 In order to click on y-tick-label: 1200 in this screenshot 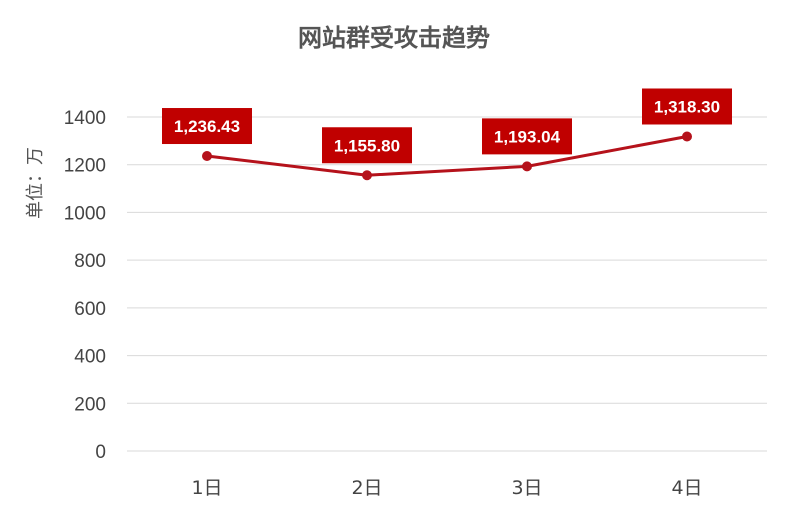, I will do `click(85, 166)`.